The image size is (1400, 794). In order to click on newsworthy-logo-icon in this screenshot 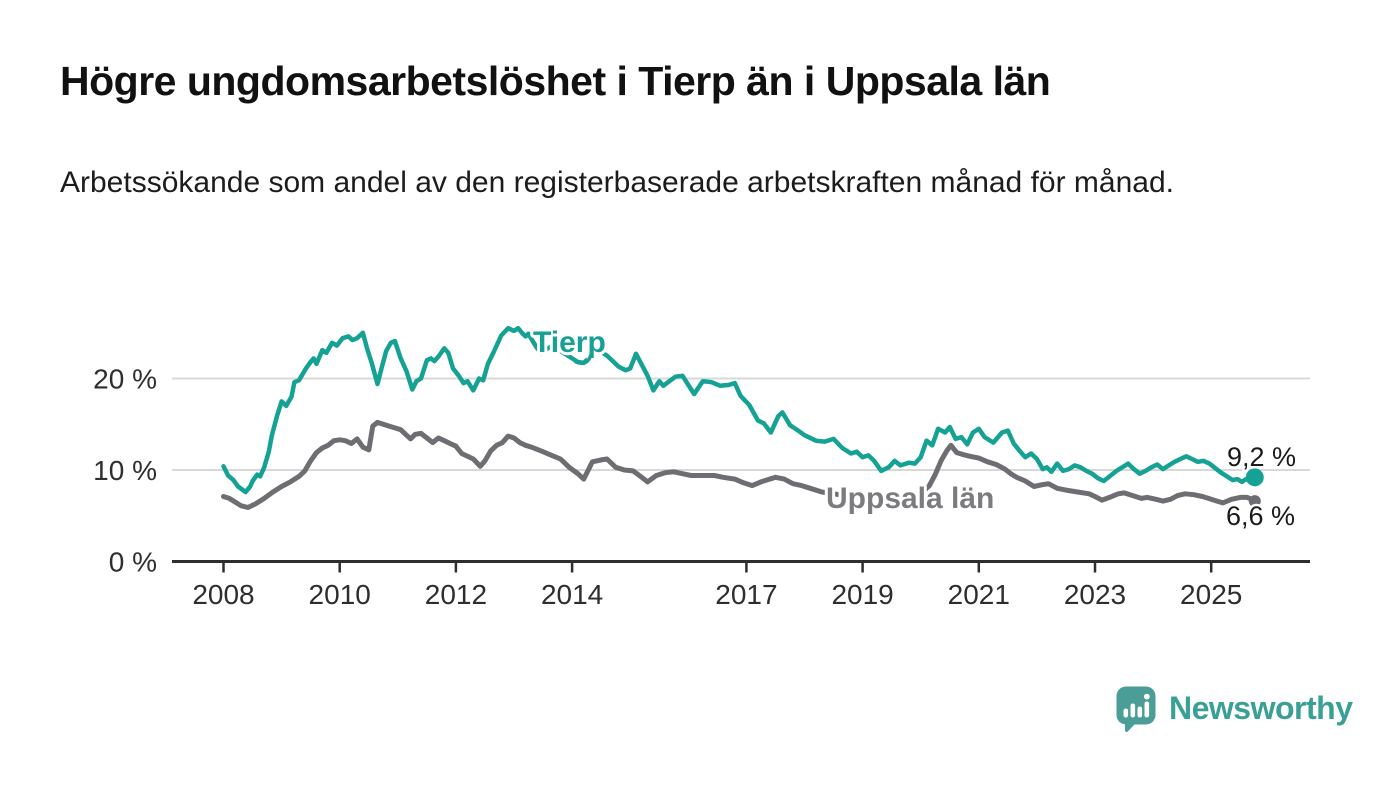, I will do `click(1136, 709)`.